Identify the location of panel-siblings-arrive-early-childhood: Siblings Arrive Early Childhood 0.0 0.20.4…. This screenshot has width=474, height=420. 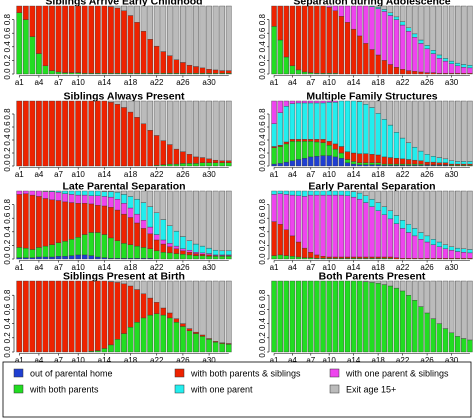
(117, 43).